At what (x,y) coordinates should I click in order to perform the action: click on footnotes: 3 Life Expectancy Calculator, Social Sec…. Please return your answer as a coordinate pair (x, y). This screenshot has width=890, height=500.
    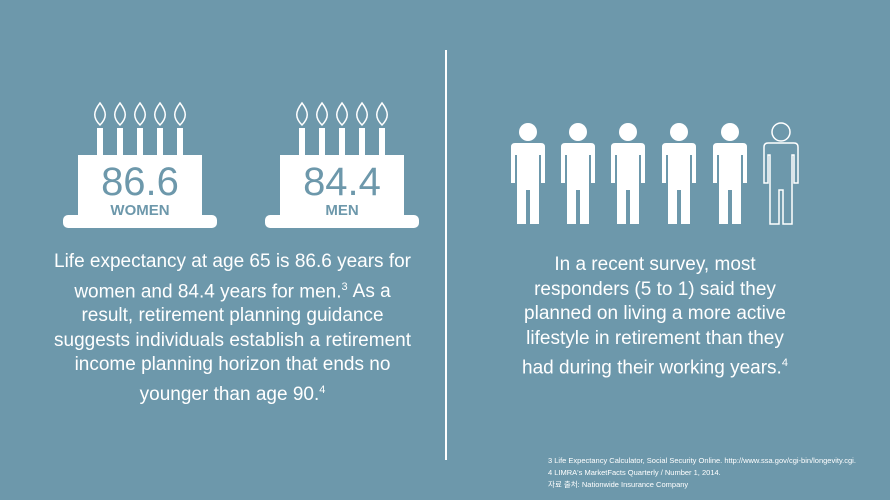
    Looking at the image, I should click on (702, 473).